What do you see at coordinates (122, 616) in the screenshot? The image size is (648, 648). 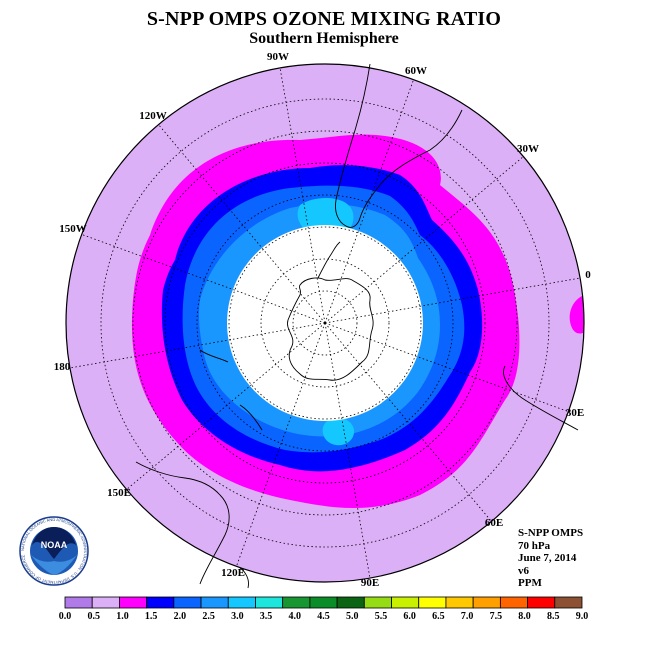 I see `colorbar-tick-label: 1.0` at bounding box center [122, 616].